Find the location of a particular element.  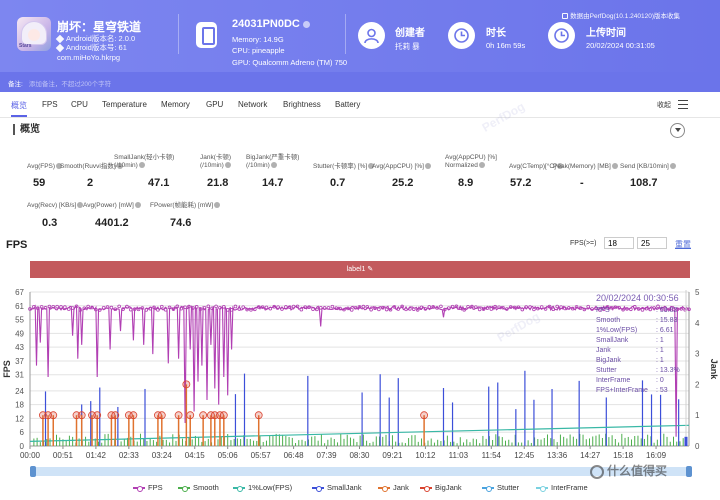

upload-label: 上传时间 is located at coordinates (606, 33).